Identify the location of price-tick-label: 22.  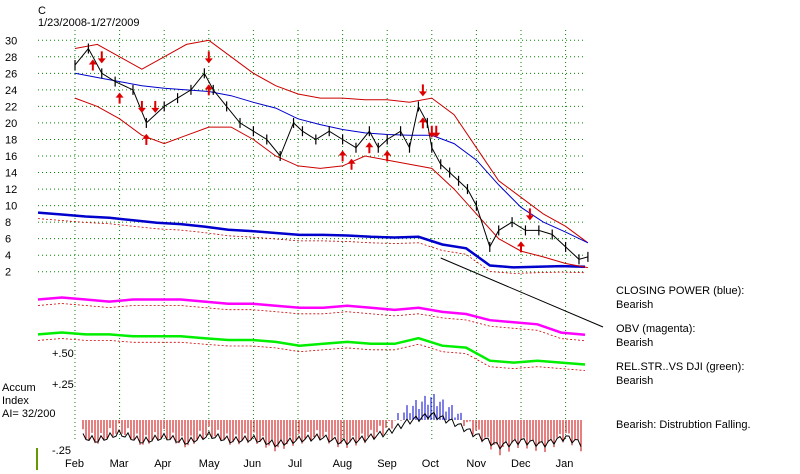
(11, 107).